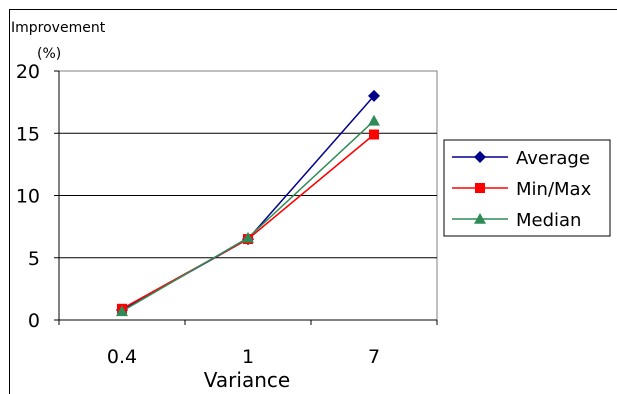 This screenshot has height=394, width=617. What do you see at coordinates (122, 357) in the screenshot?
I see `x-tick-label: 0.4` at bounding box center [122, 357].